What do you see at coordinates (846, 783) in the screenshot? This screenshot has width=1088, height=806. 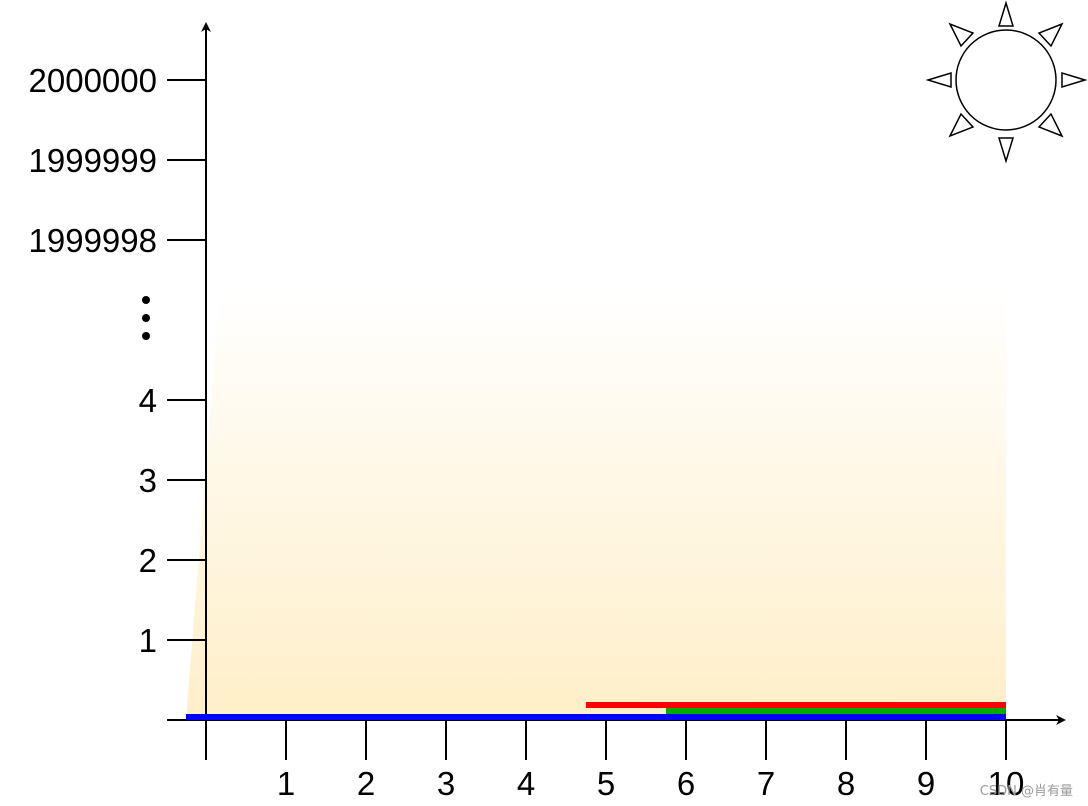 I see `x-tick-label: 8` at bounding box center [846, 783].